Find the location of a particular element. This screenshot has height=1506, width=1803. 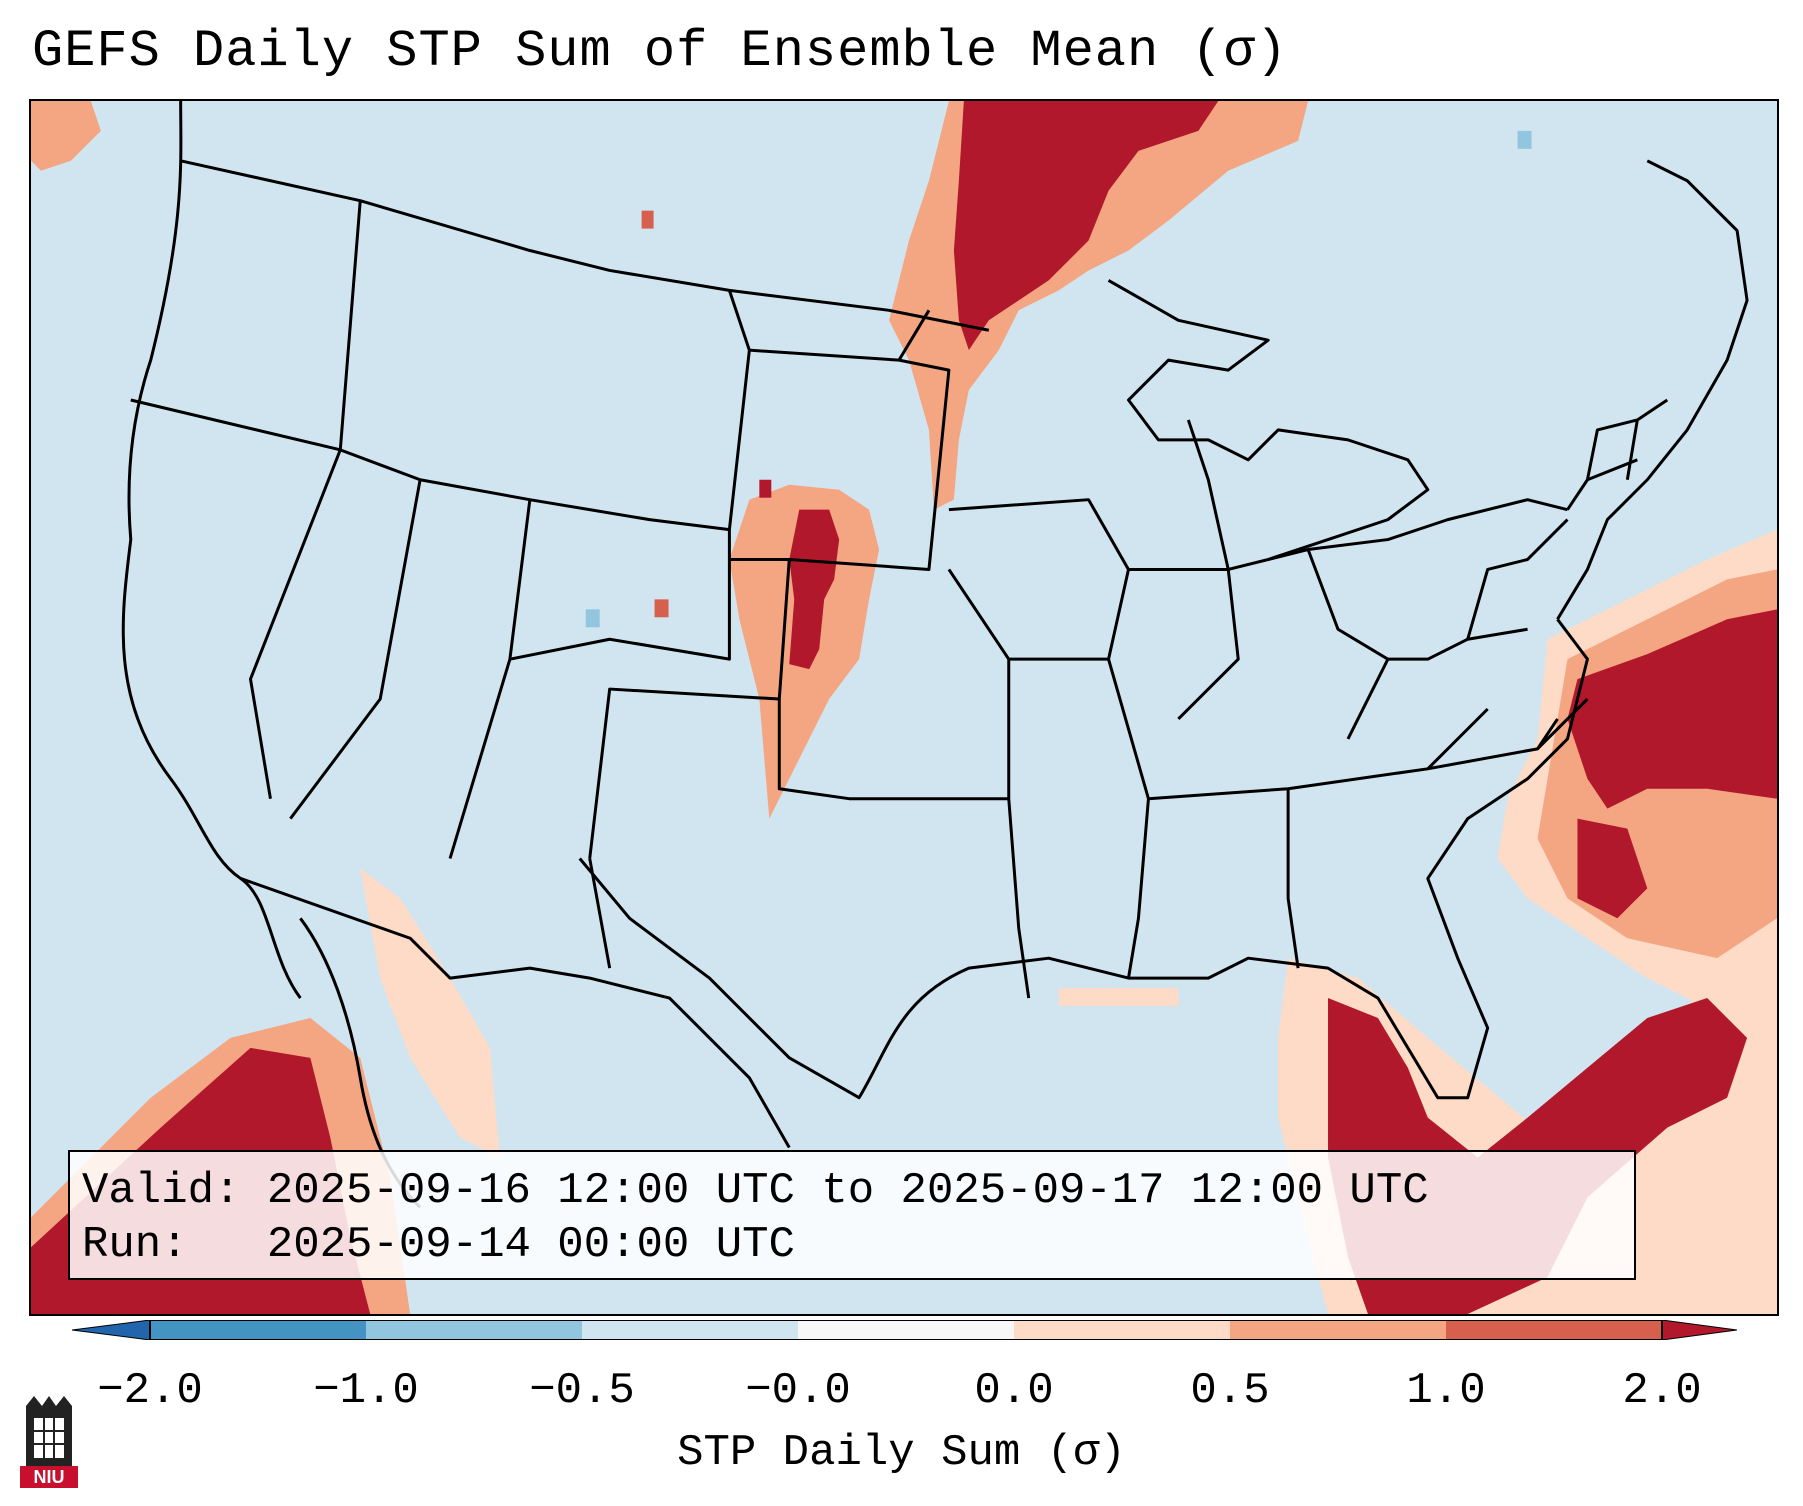

colorbar-label: STP Daily Sum (σ) is located at coordinates (901, 1453).